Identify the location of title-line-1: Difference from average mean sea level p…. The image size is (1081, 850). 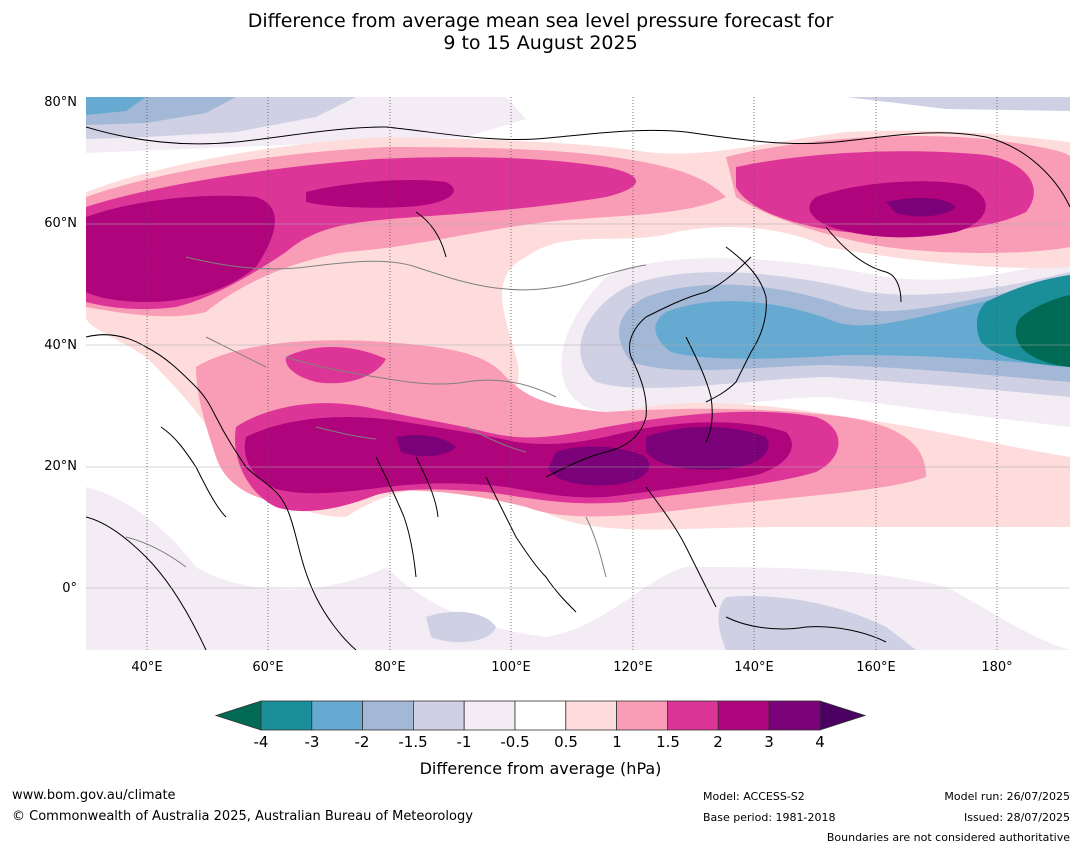
(540, 21).